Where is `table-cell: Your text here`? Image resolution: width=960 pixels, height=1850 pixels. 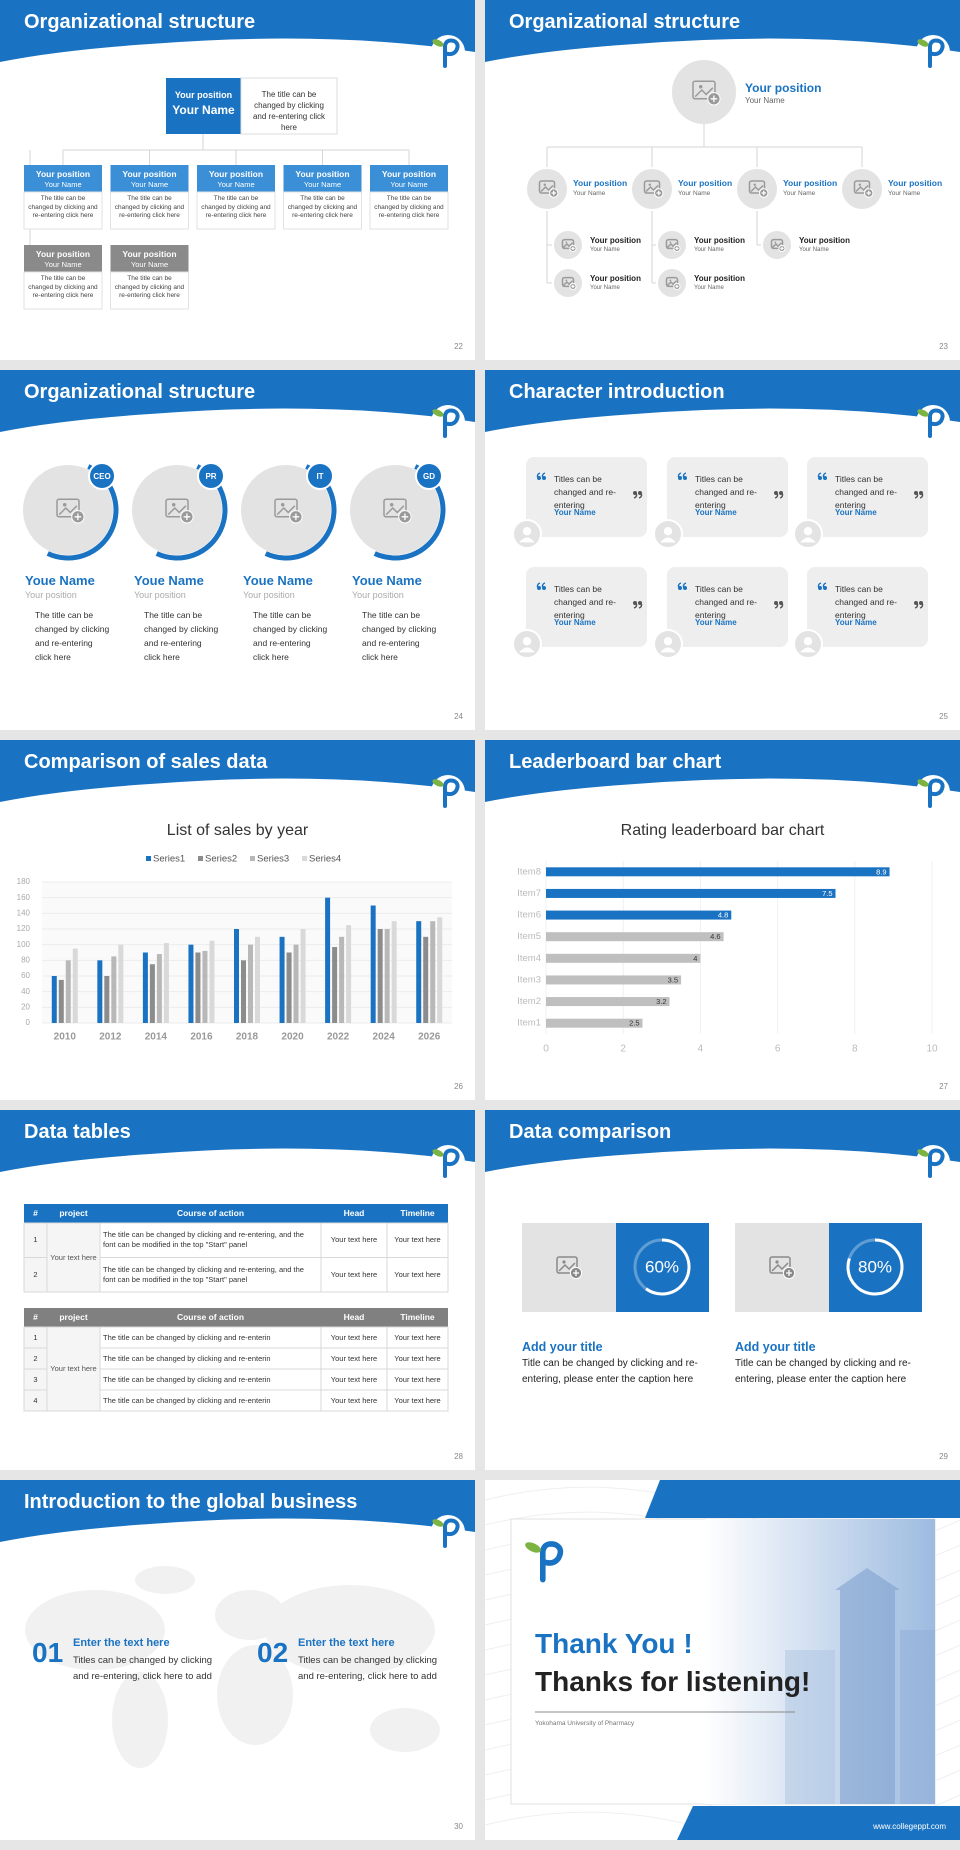
table-cell: Your text here is located at coordinates (354, 1400).